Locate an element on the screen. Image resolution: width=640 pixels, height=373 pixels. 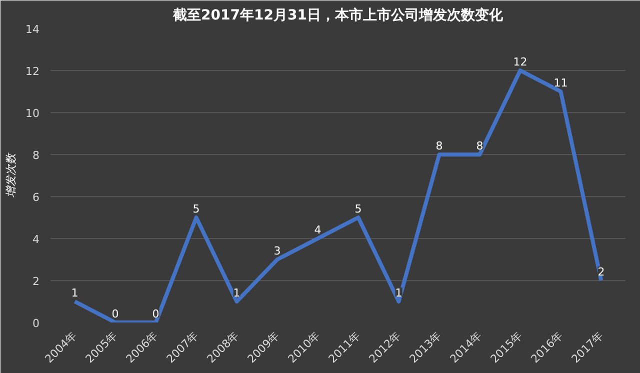
y-tick-label: 10 is located at coordinates (33, 113).